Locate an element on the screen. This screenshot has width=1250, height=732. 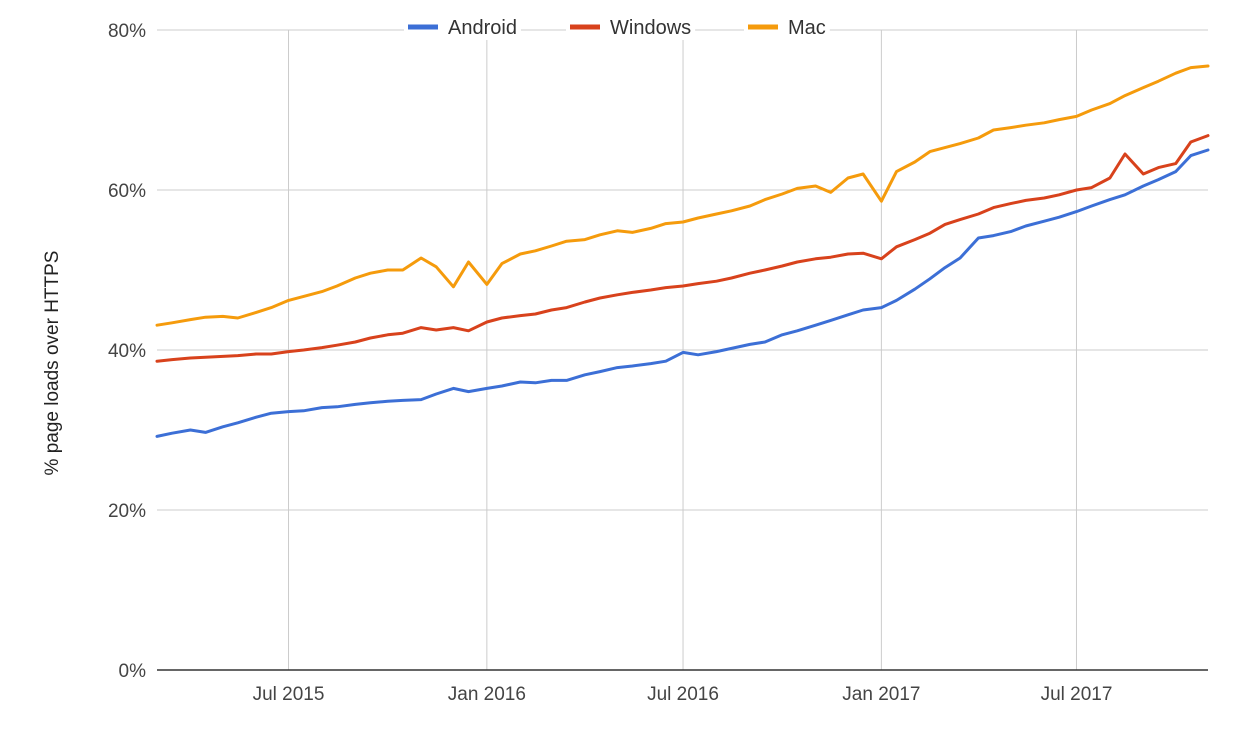
y-axis-ticks: 0% 20% 40% 60% 80% is located at coordinates (127, 351).